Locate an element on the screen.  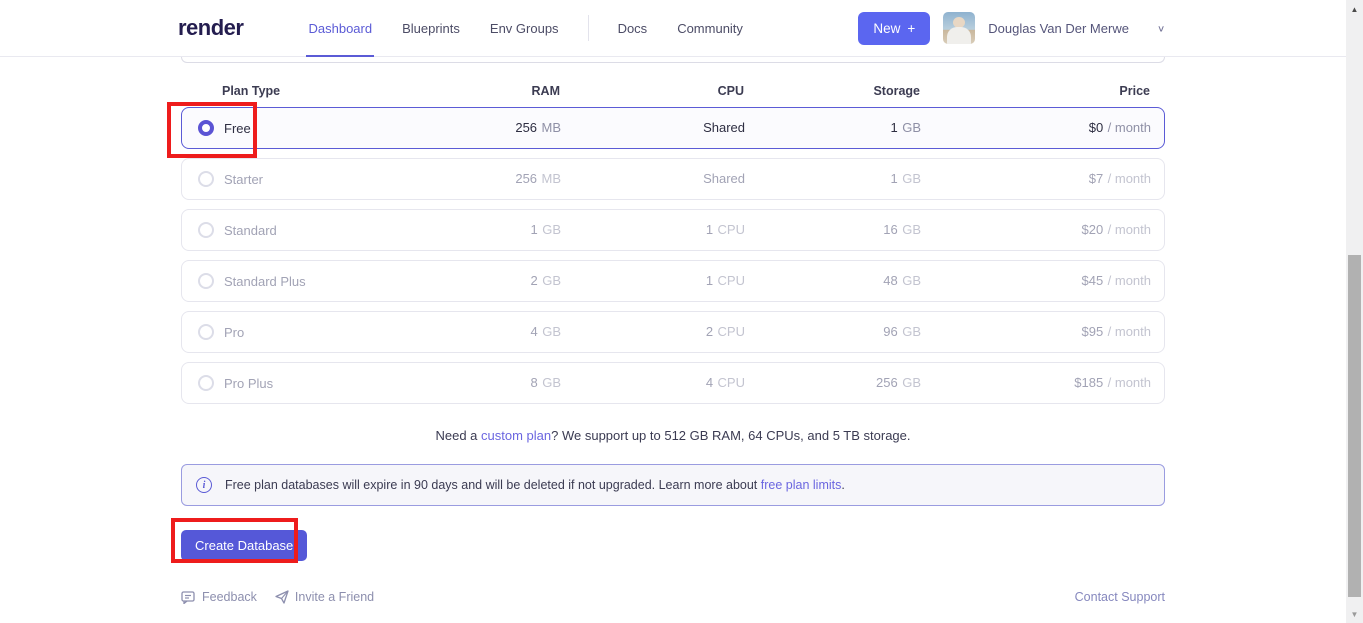
scroll-up-arrow: ▲ is located at coordinates (1354, 9).